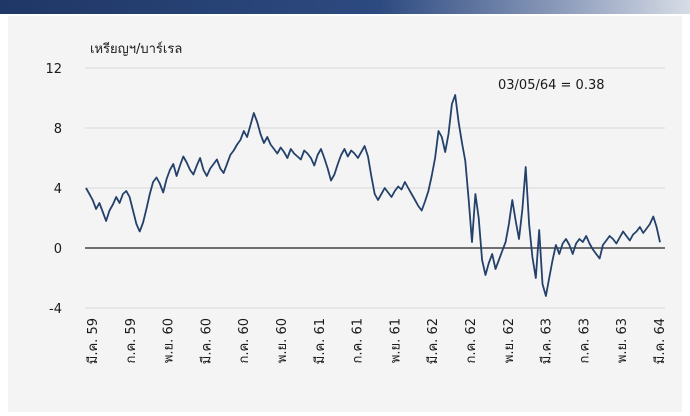 This screenshot has width=690, height=416. Describe the element at coordinates (58, 129) in the screenshot. I see `y-tick-label: 8` at that location.